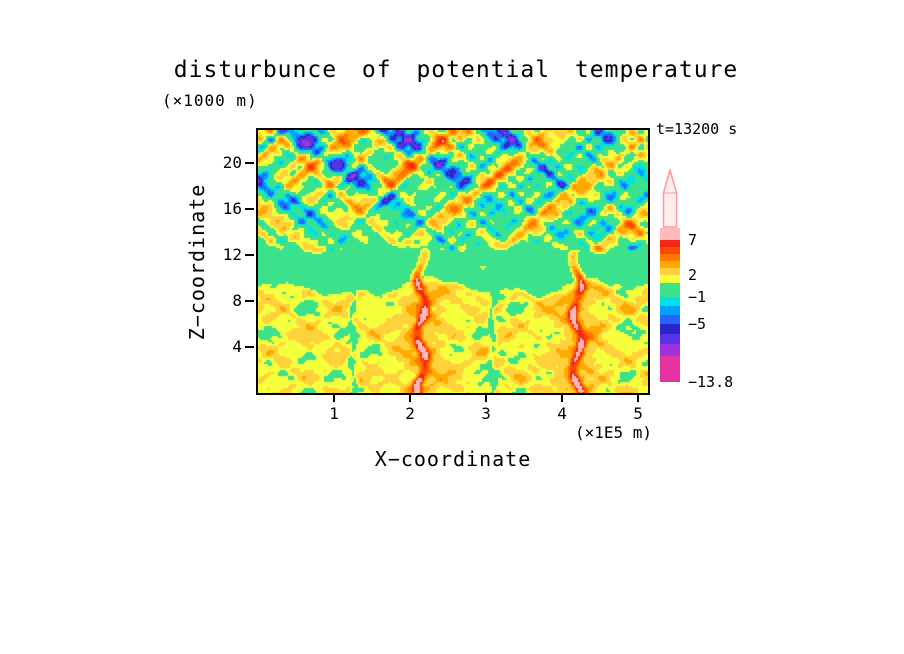  What do you see at coordinates (197, 262) in the screenshot?
I see `y-axis-label: Z−coordinate` at bounding box center [197, 262].